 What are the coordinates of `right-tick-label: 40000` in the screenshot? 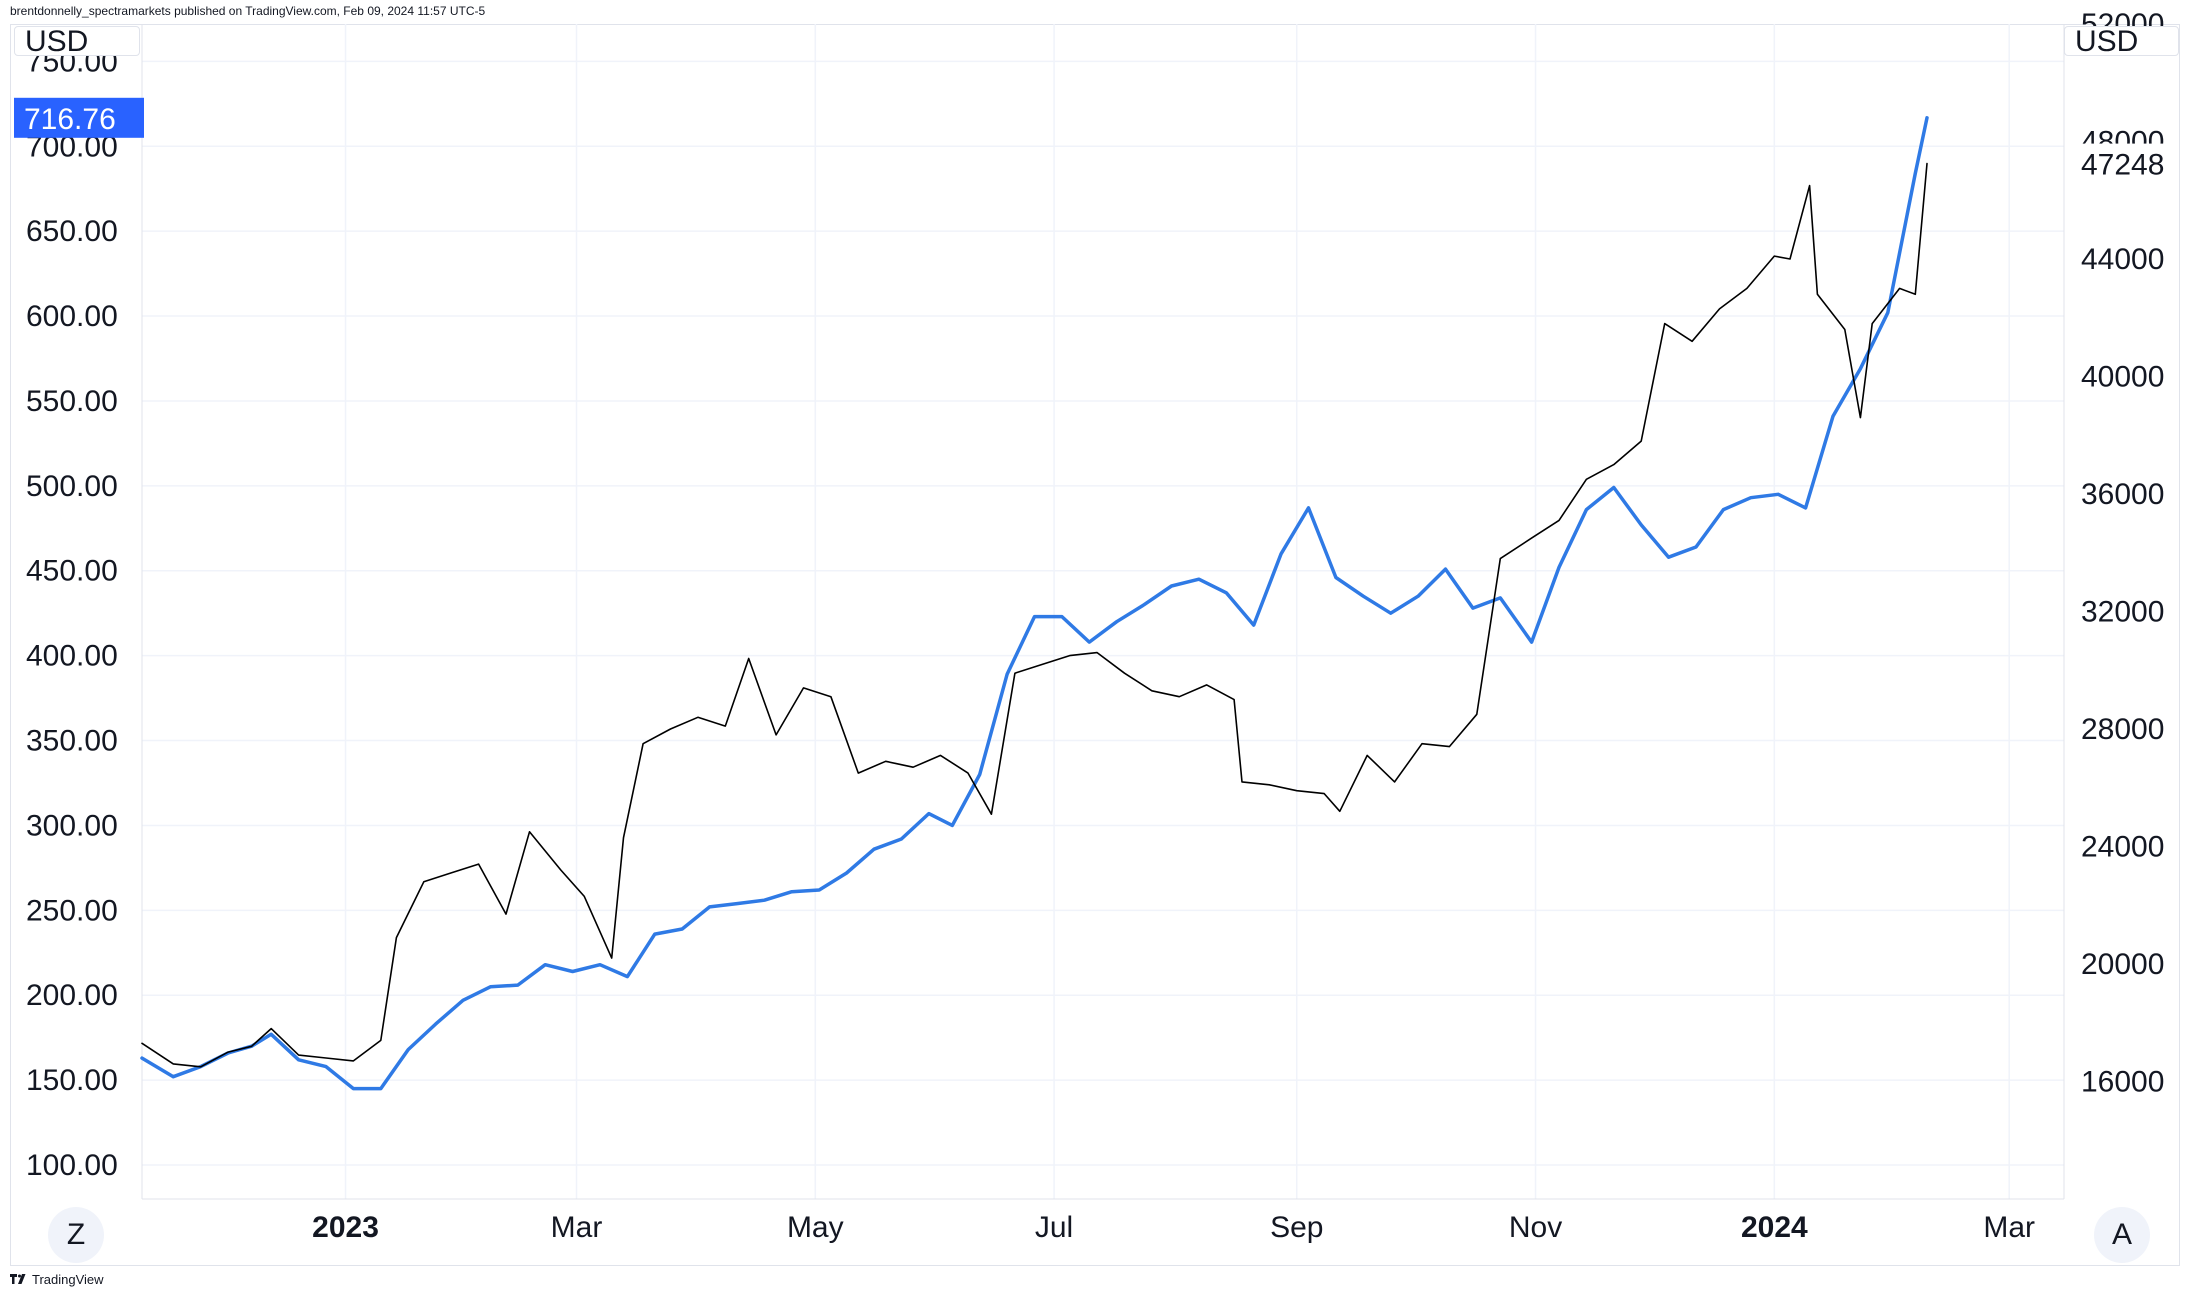 It's located at (2122, 377).